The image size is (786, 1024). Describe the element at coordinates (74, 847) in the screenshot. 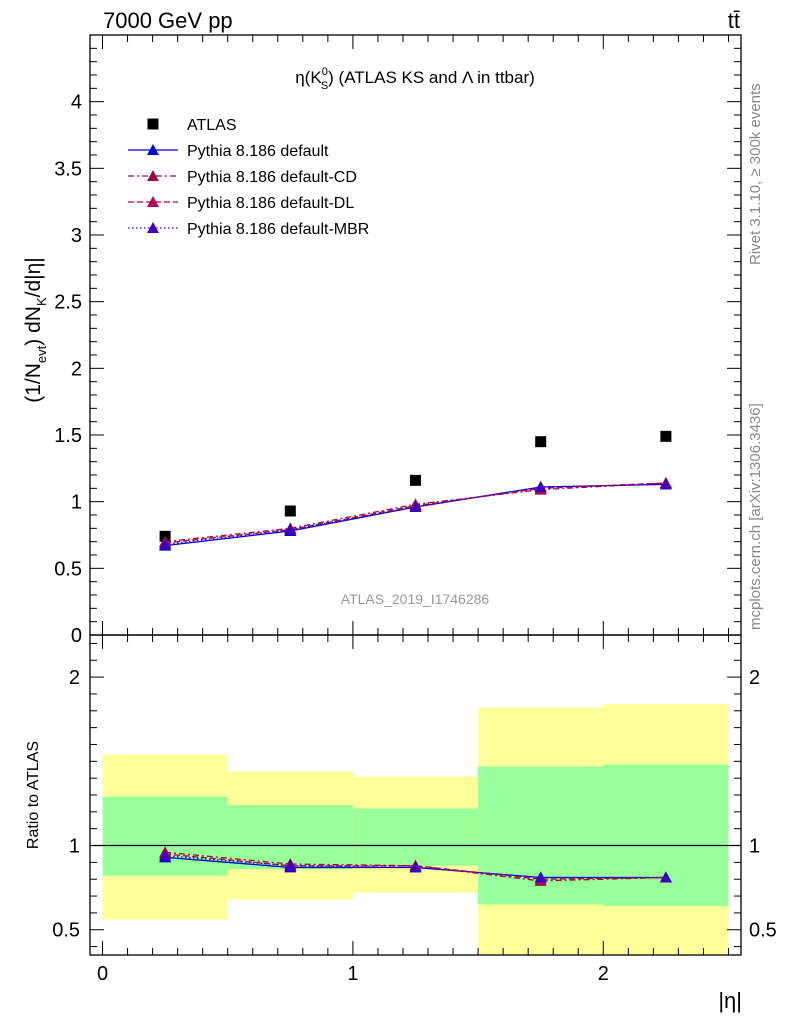

I see `ratio-y-tick-label-left: 1` at that location.